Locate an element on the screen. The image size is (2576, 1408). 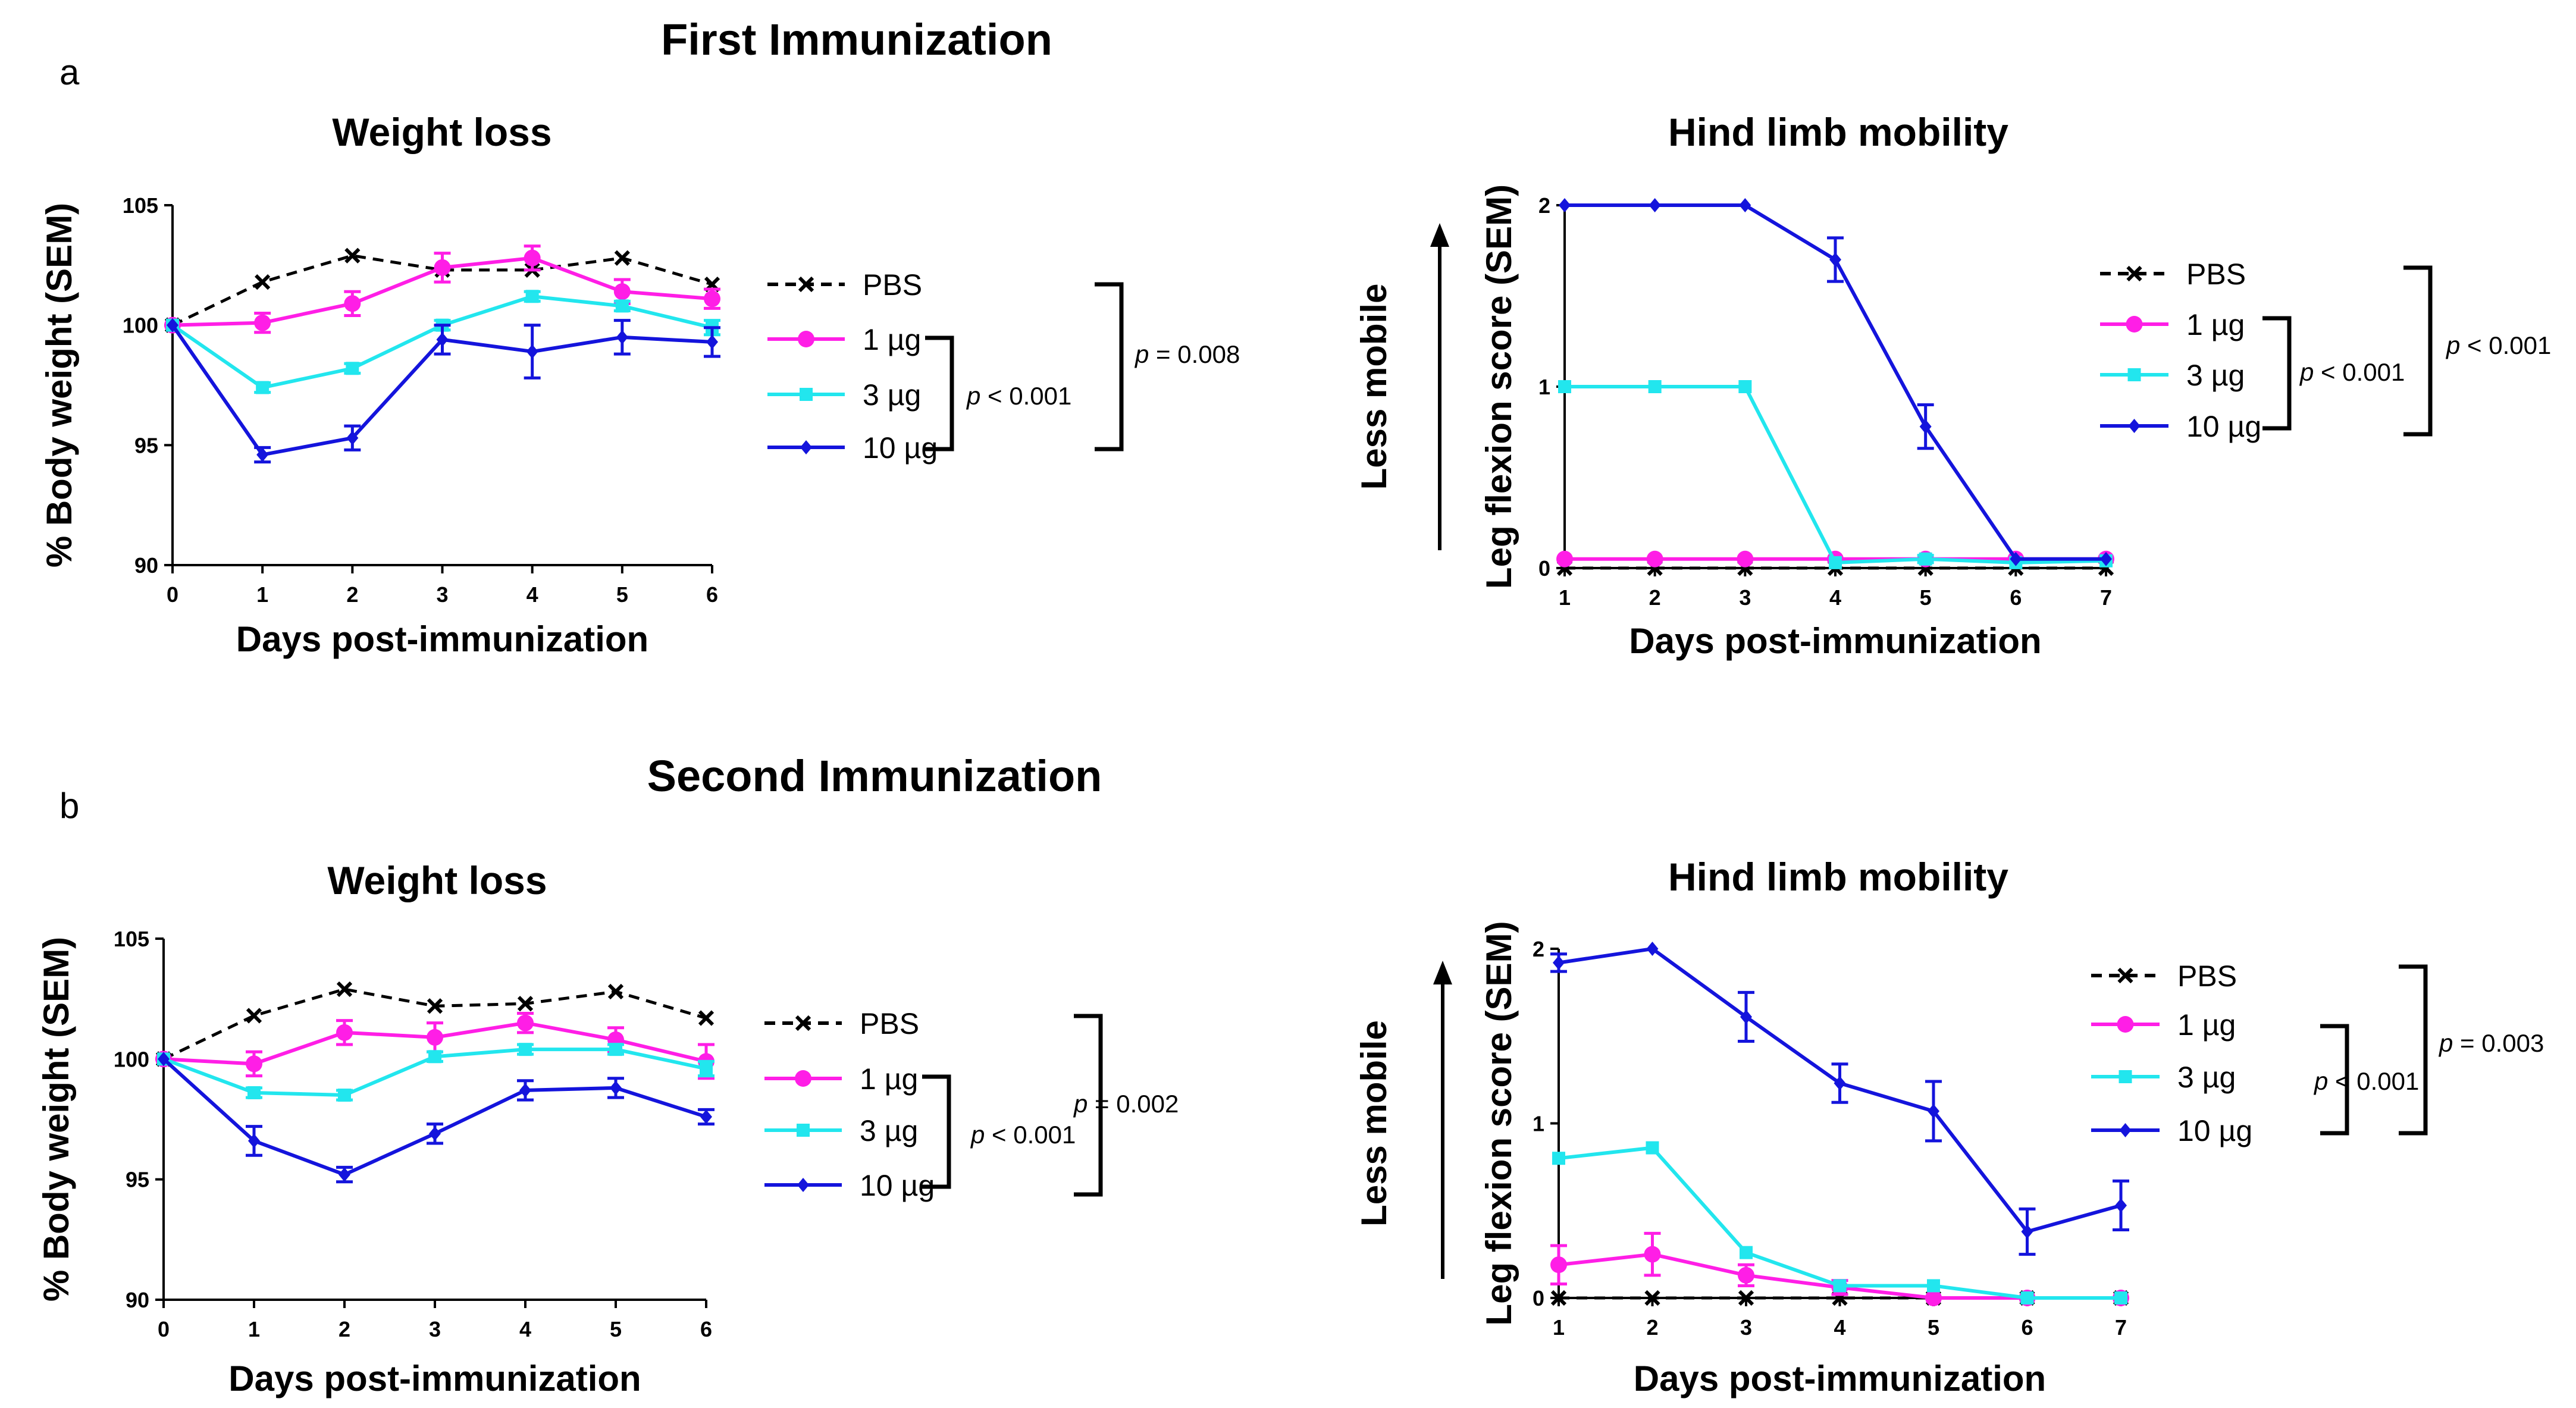
series-line is located at coordinates (435, 1117).